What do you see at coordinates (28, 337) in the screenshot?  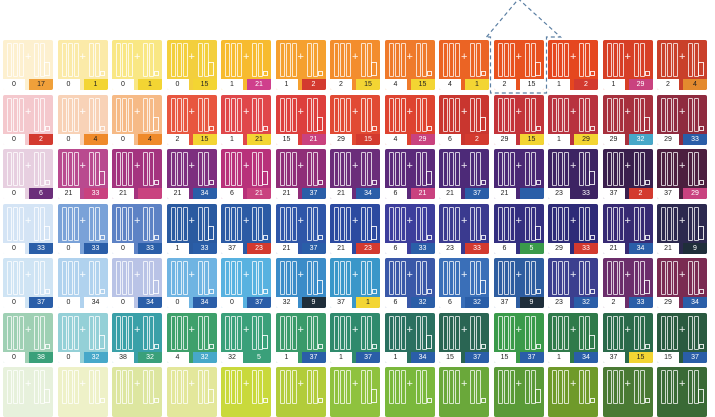 I see `color-swatch-tile: +0 38` at bounding box center [28, 337].